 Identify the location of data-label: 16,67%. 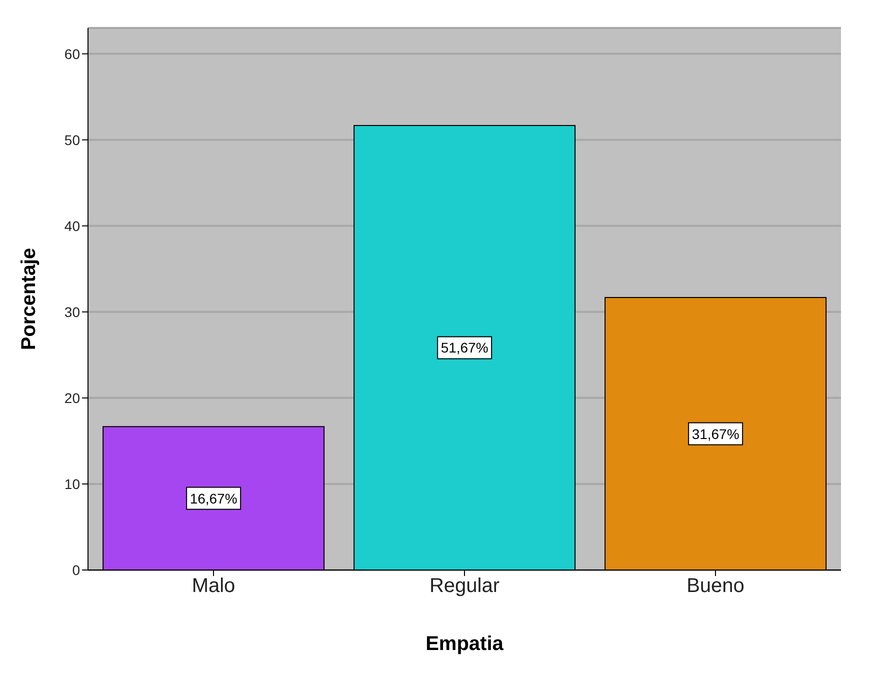
(214, 498).